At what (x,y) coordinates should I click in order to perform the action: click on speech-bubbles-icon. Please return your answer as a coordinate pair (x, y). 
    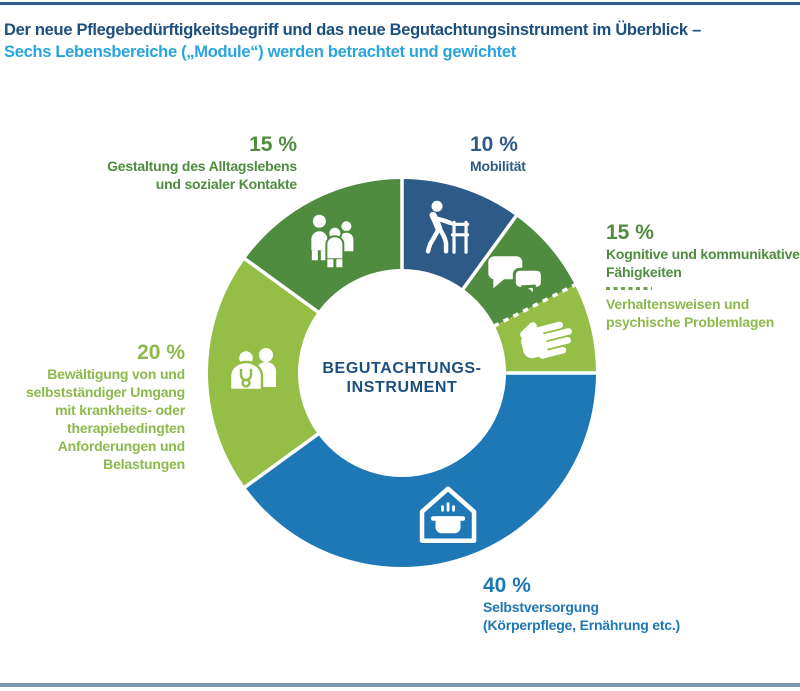
    Looking at the image, I should click on (516, 277).